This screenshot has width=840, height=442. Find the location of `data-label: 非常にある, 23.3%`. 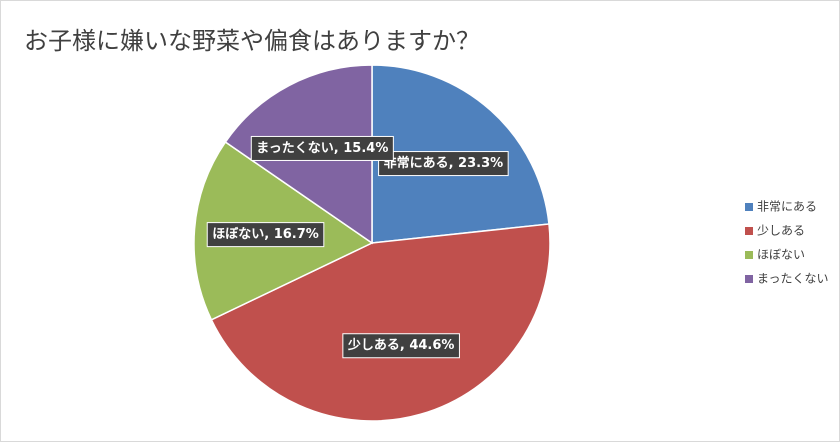

data-label: 非常にある, 23.3% is located at coordinates (443, 164).